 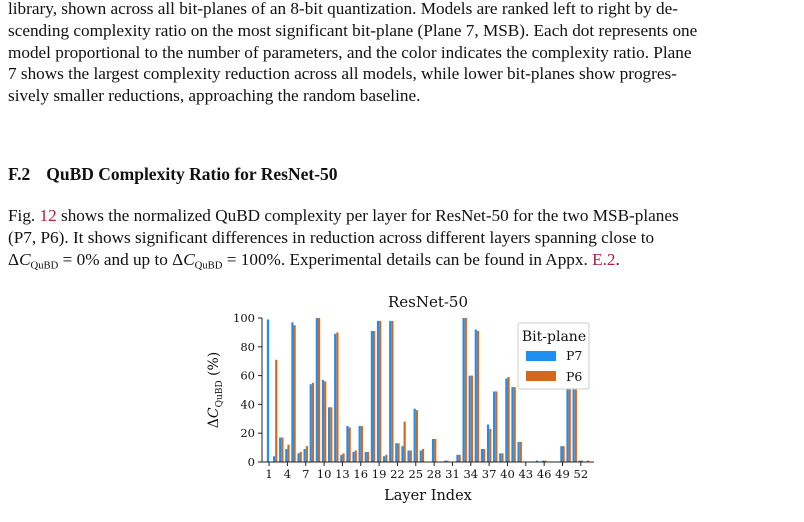 I want to click on legend: Bit-plane P7 P6, so click(x=553, y=356).